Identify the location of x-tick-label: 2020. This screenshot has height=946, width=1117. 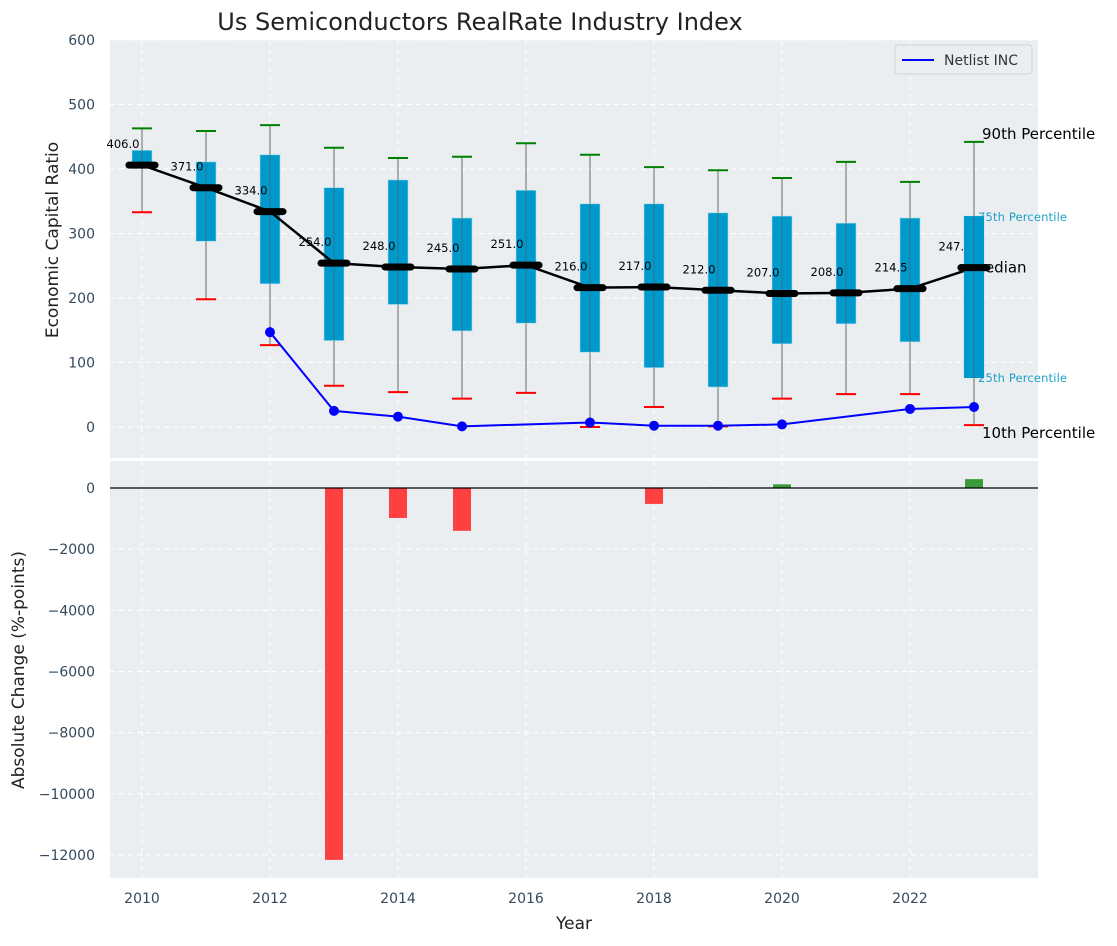
(782, 899).